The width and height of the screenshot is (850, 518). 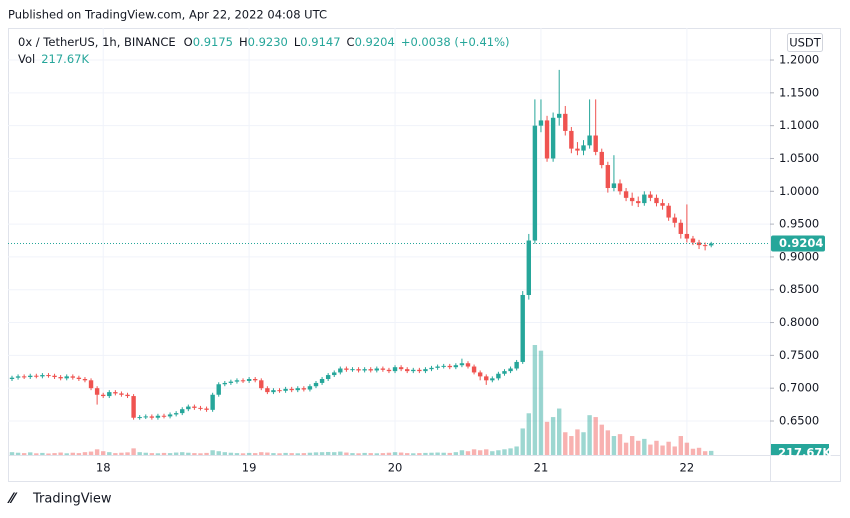 What do you see at coordinates (59, 499) in the screenshot?
I see `footer-logo: ⁄⁄ TradingView` at bounding box center [59, 499].